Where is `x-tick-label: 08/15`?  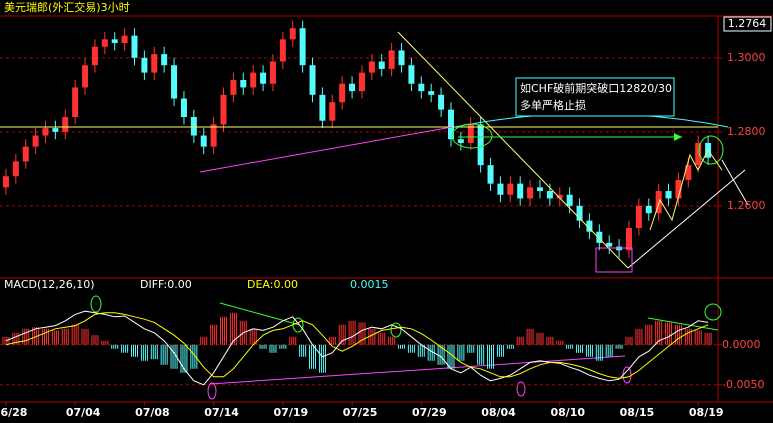
x-tick-label: 08/15 is located at coordinates (637, 412).